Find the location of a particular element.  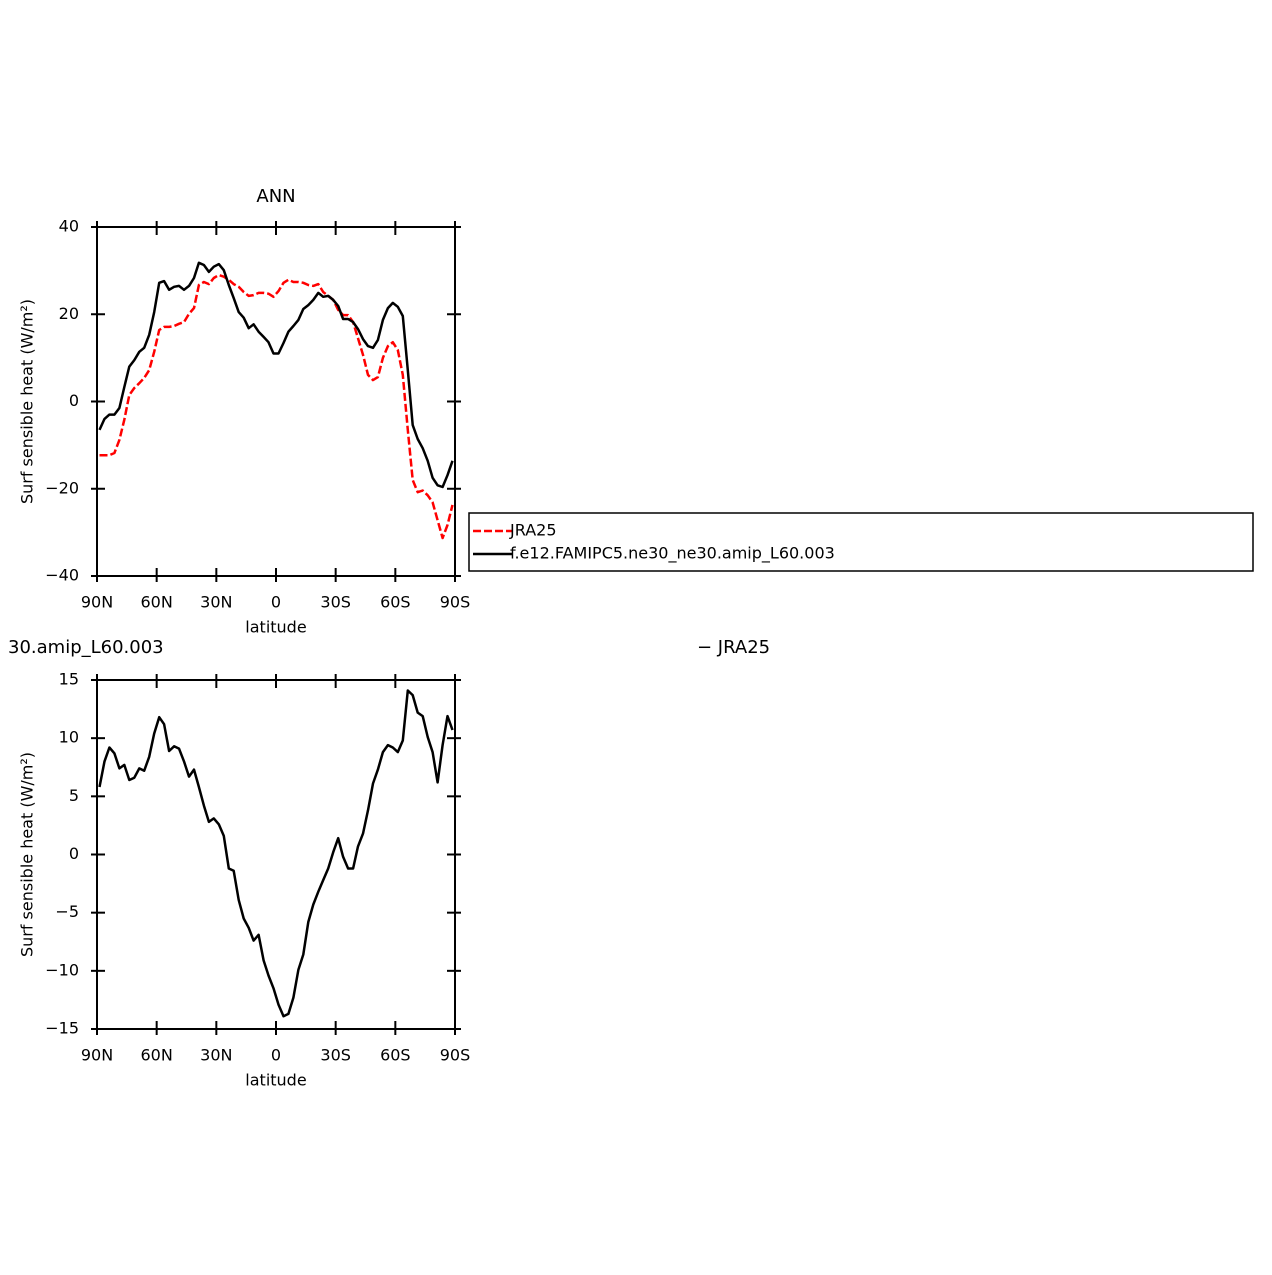

legend-label: JRA25 is located at coordinates (533, 530).